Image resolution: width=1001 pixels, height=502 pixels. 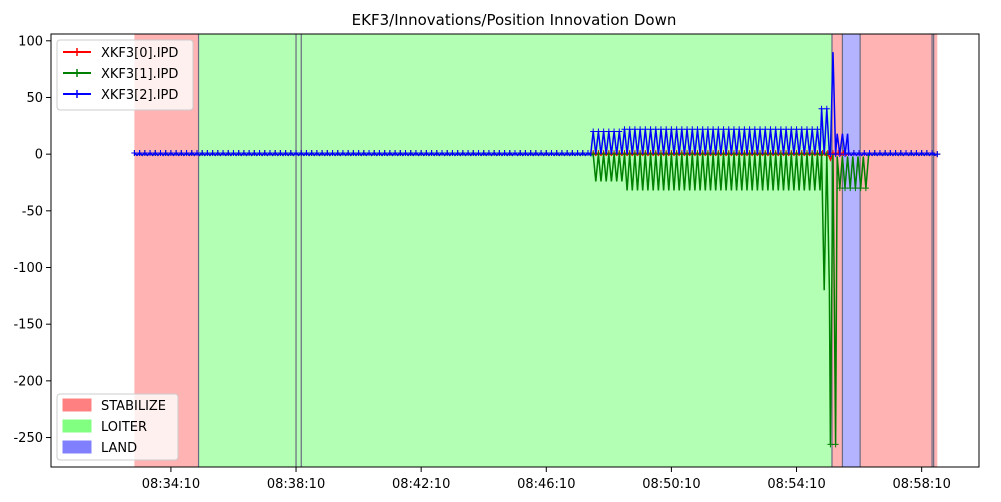 I want to click on legend-label-1: XKF3[1].IPD, so click(x=139, y=74).